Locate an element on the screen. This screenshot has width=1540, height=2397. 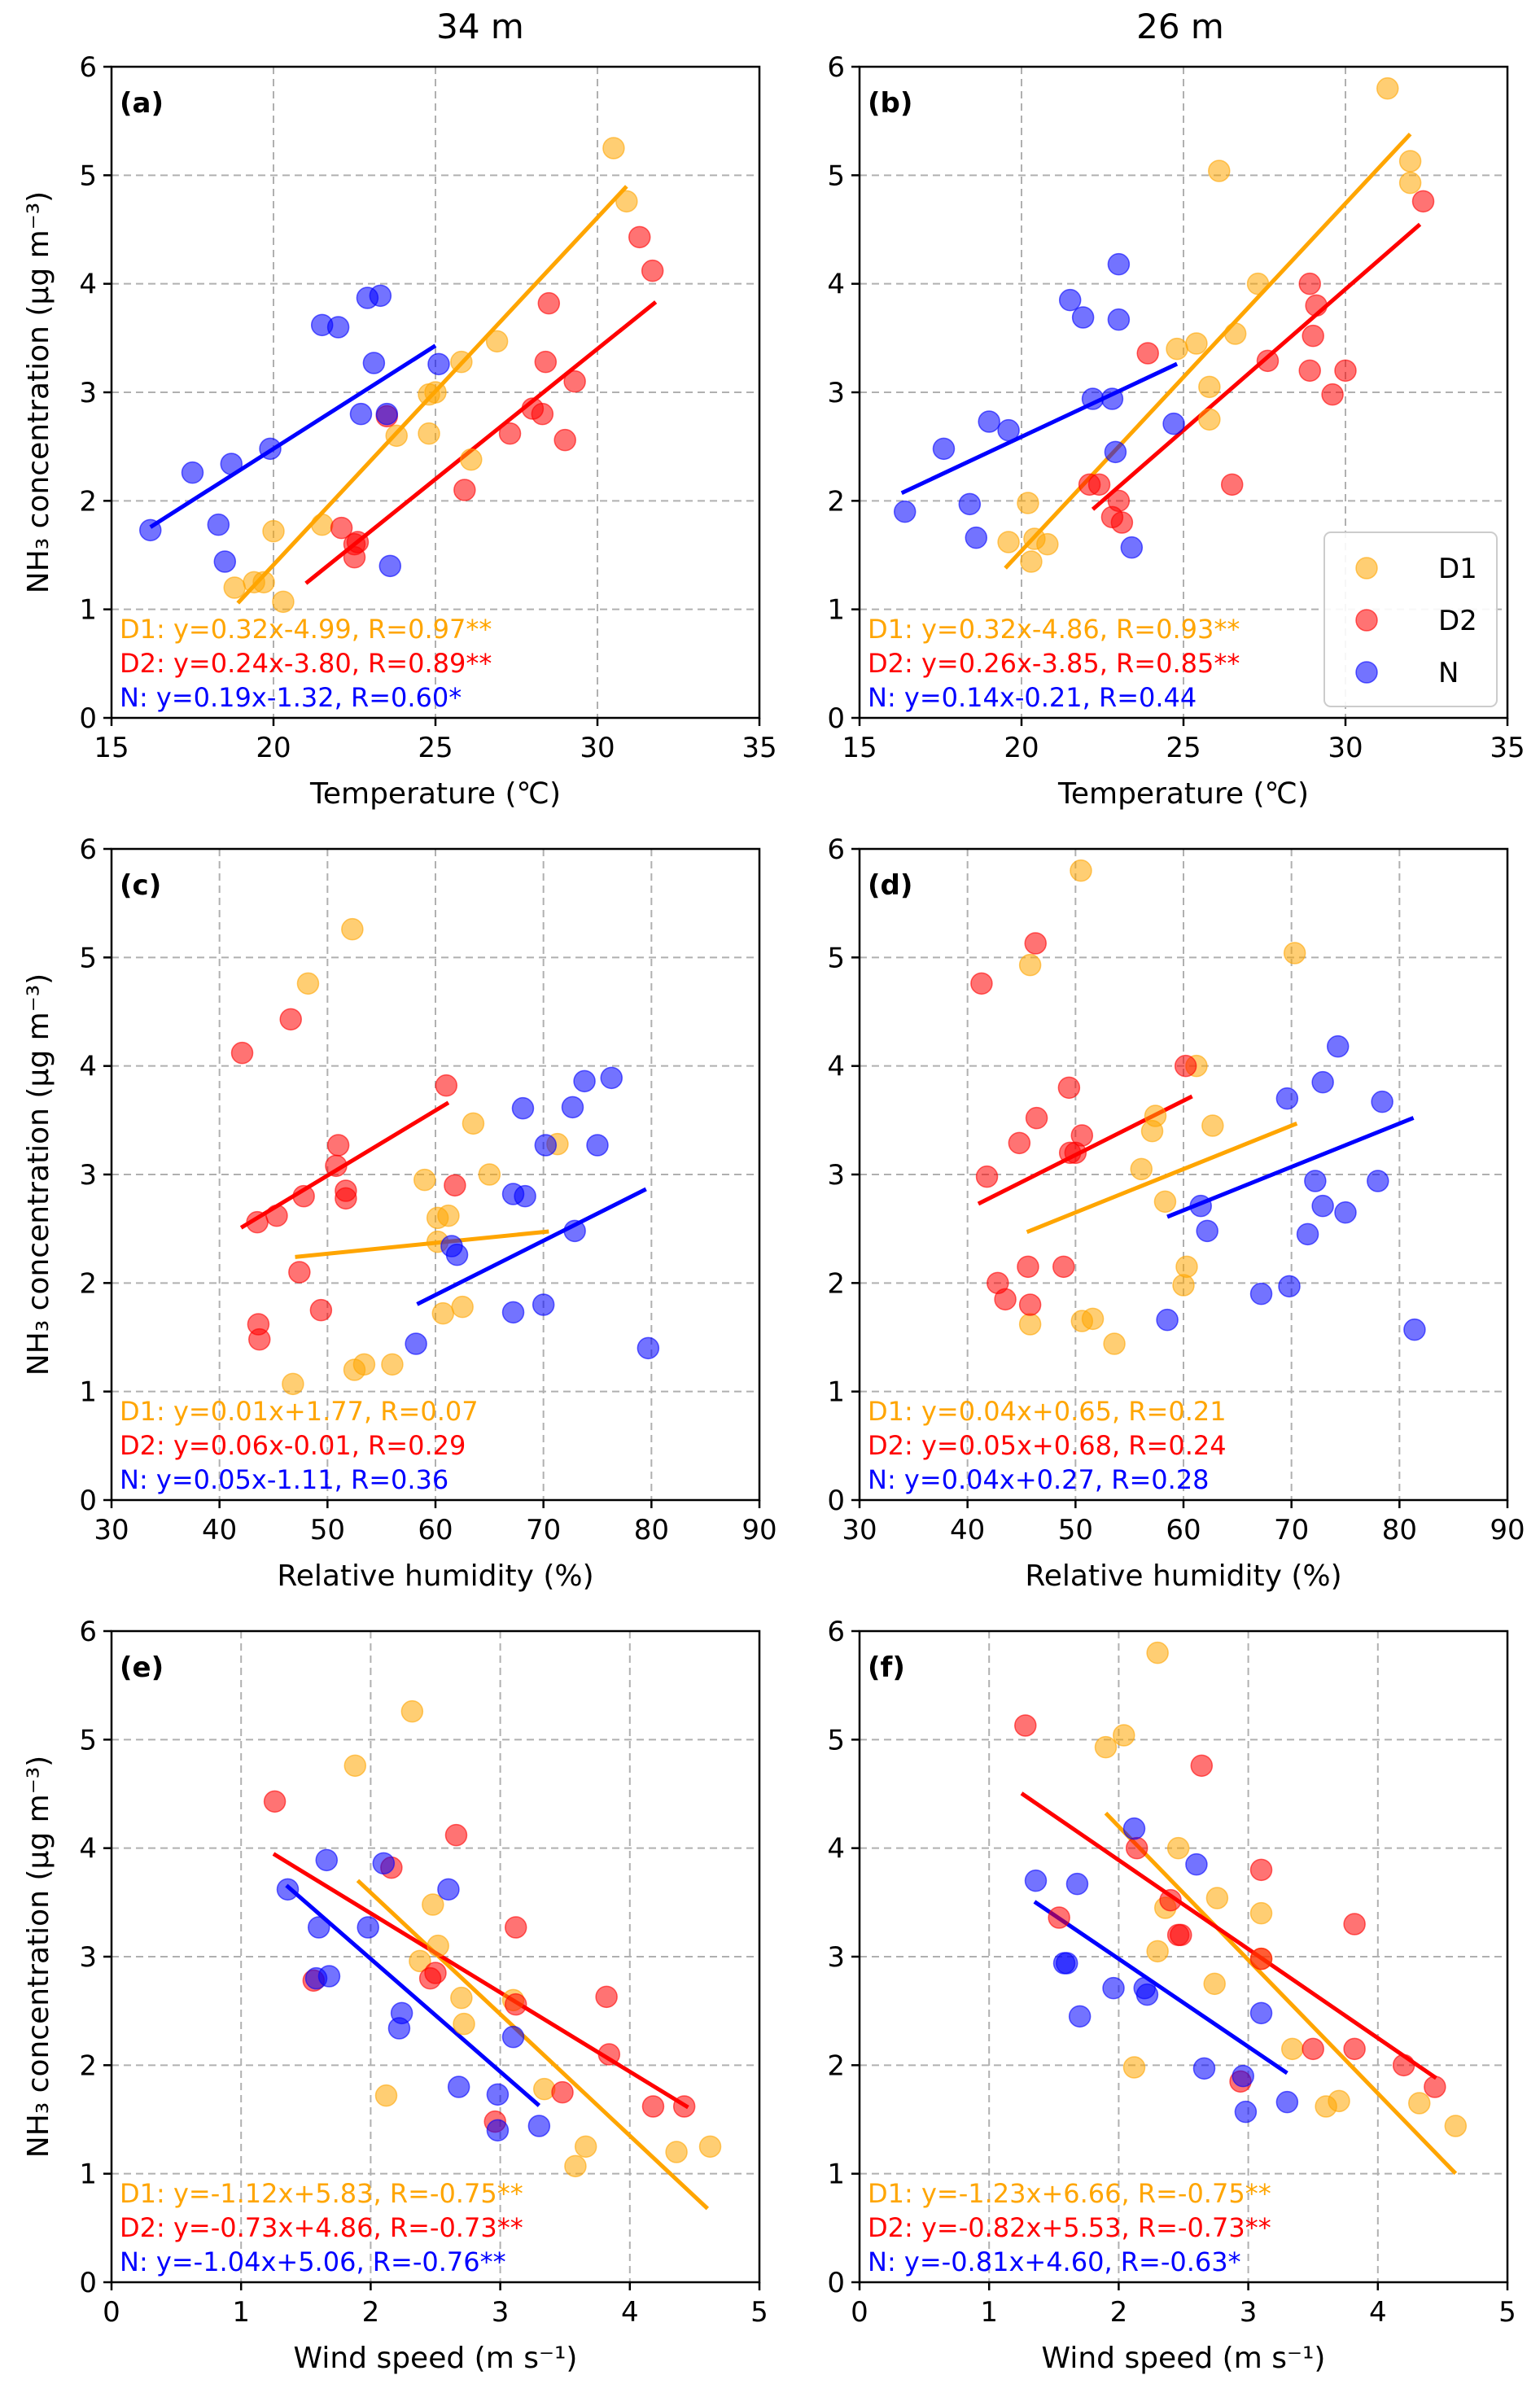
regression-annotation-d2: D2: y=0.06x-0.01, R=0.29 is located at coordinates (293, 1446).